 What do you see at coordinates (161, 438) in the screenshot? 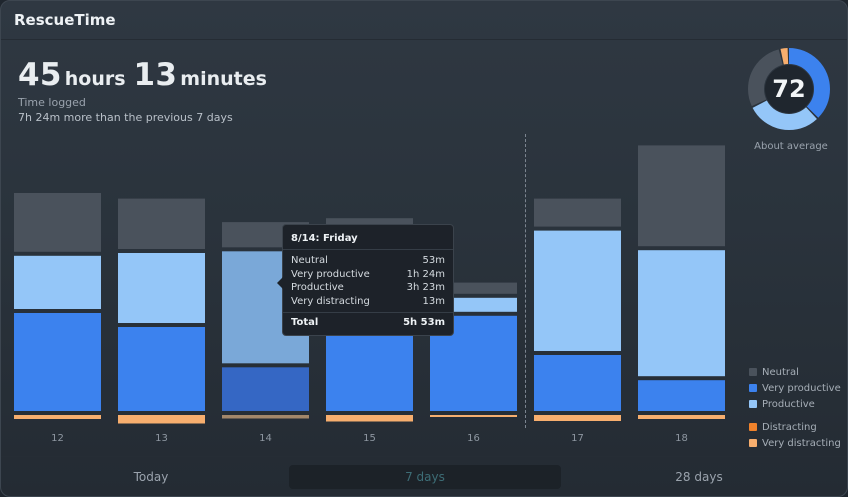
I see `x-tick-label: 13` at bounding box center [161, 438].